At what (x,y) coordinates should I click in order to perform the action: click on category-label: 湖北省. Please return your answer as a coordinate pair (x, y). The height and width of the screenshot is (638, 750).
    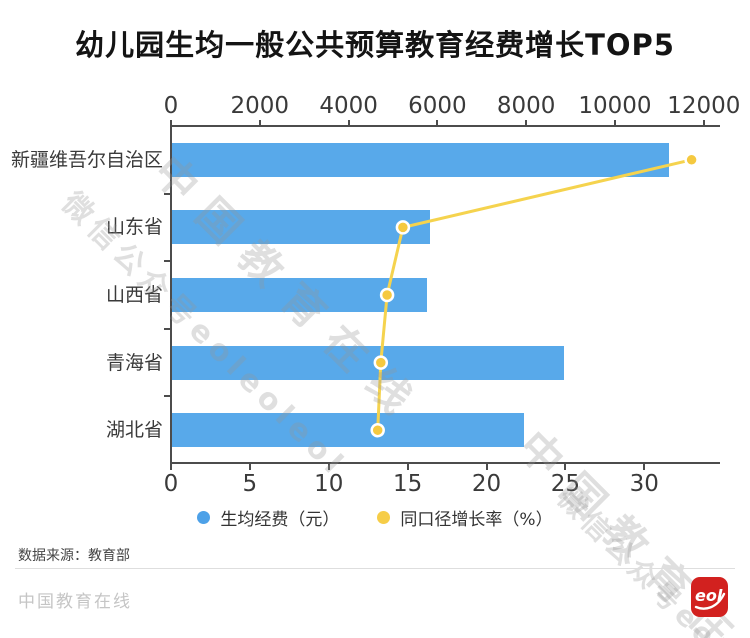
    Looking at the image, I should click on (134, 430).